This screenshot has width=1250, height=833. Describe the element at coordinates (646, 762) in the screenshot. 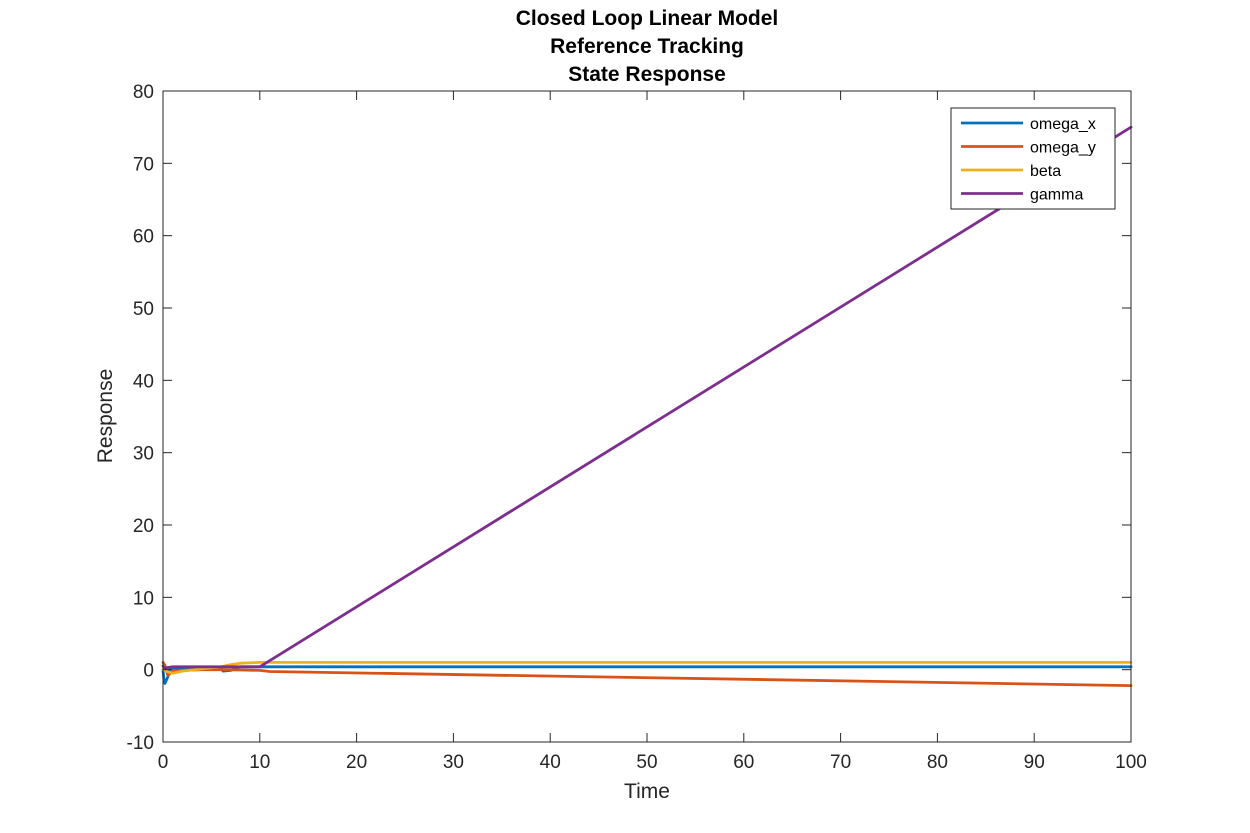

I see `x-tick-label: 50` at that location.